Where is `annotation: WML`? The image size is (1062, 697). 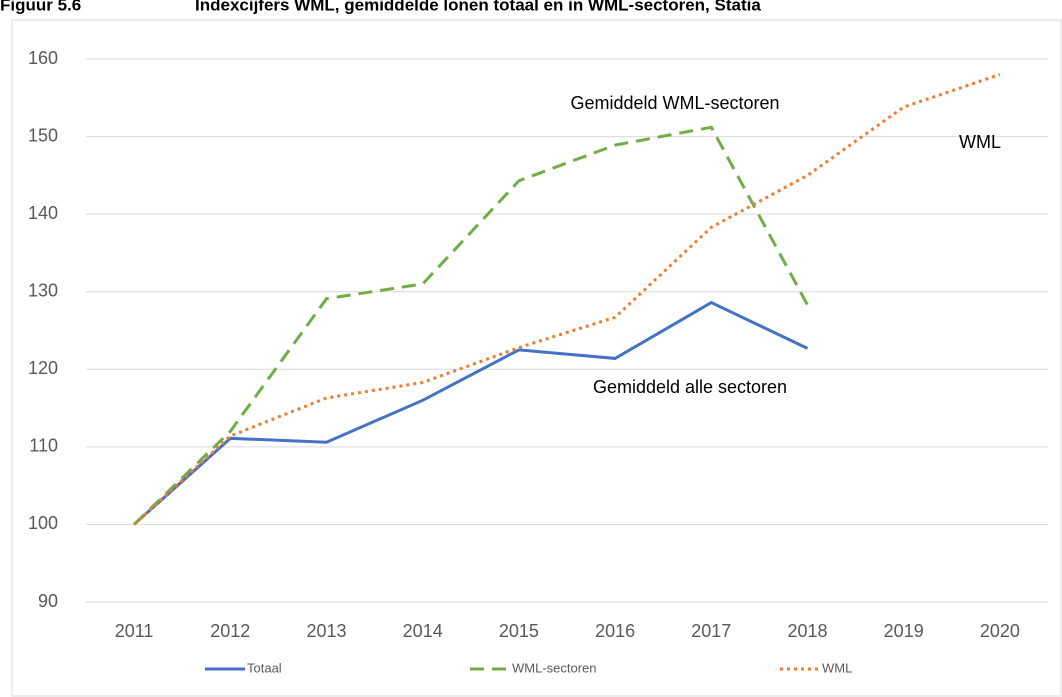
annotation: WML is located at coordinates (980, 142).